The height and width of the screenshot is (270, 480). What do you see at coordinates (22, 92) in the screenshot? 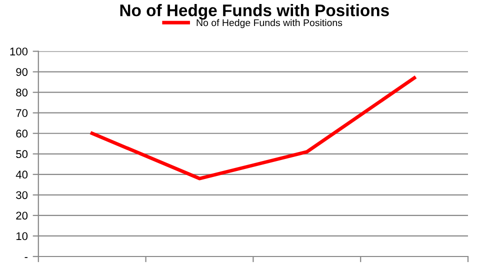
I see `y-tick-label: 80` at bounding box center [22, 92].